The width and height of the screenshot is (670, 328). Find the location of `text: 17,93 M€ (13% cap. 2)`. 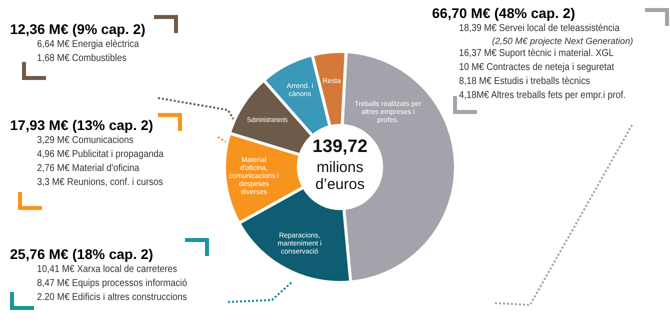

text: 17,93 M€ (13% cap. 2) is located at coordinates (82, 125).